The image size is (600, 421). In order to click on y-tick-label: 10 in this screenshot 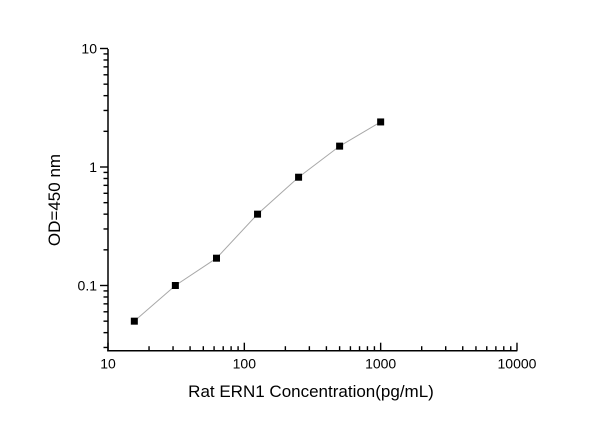, I will do `click(89, 49)`.